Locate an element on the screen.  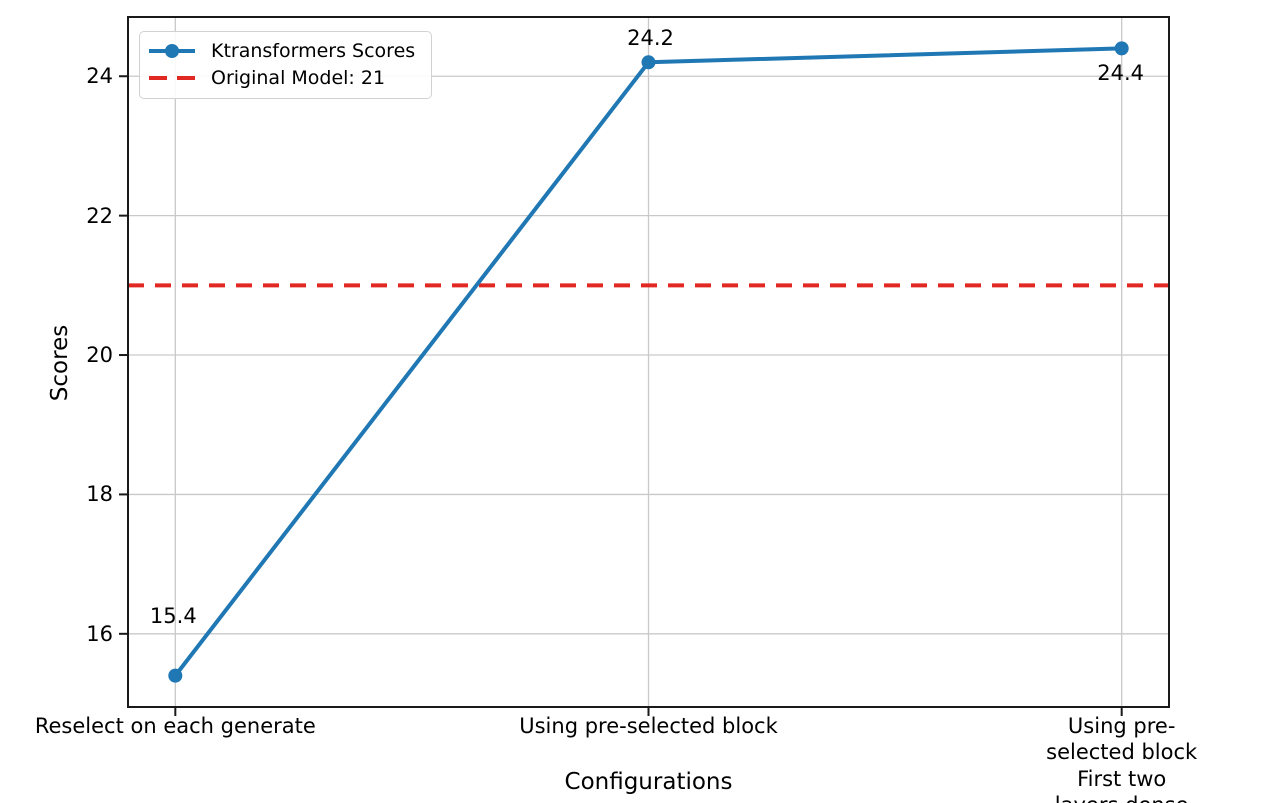
line-marker-sample-icon is located at coordinates (172, 51).